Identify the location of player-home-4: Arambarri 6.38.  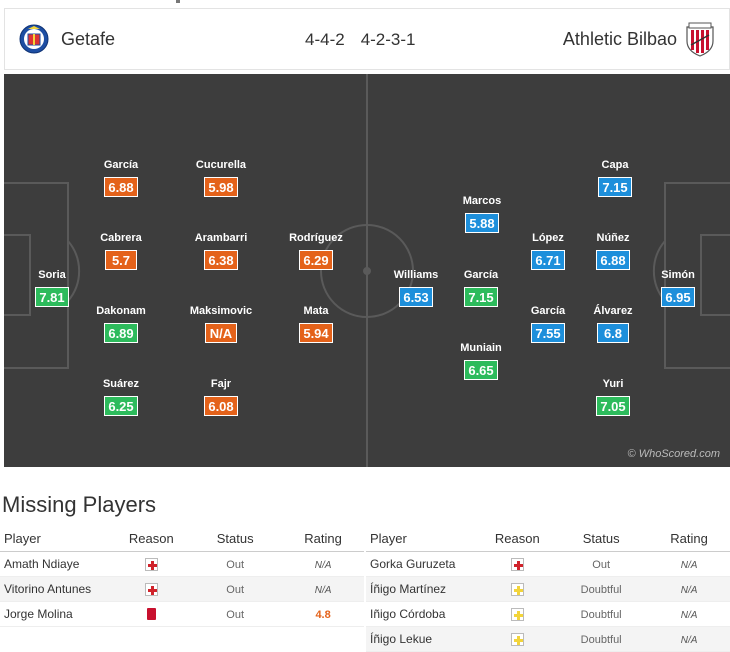
(221, 251).